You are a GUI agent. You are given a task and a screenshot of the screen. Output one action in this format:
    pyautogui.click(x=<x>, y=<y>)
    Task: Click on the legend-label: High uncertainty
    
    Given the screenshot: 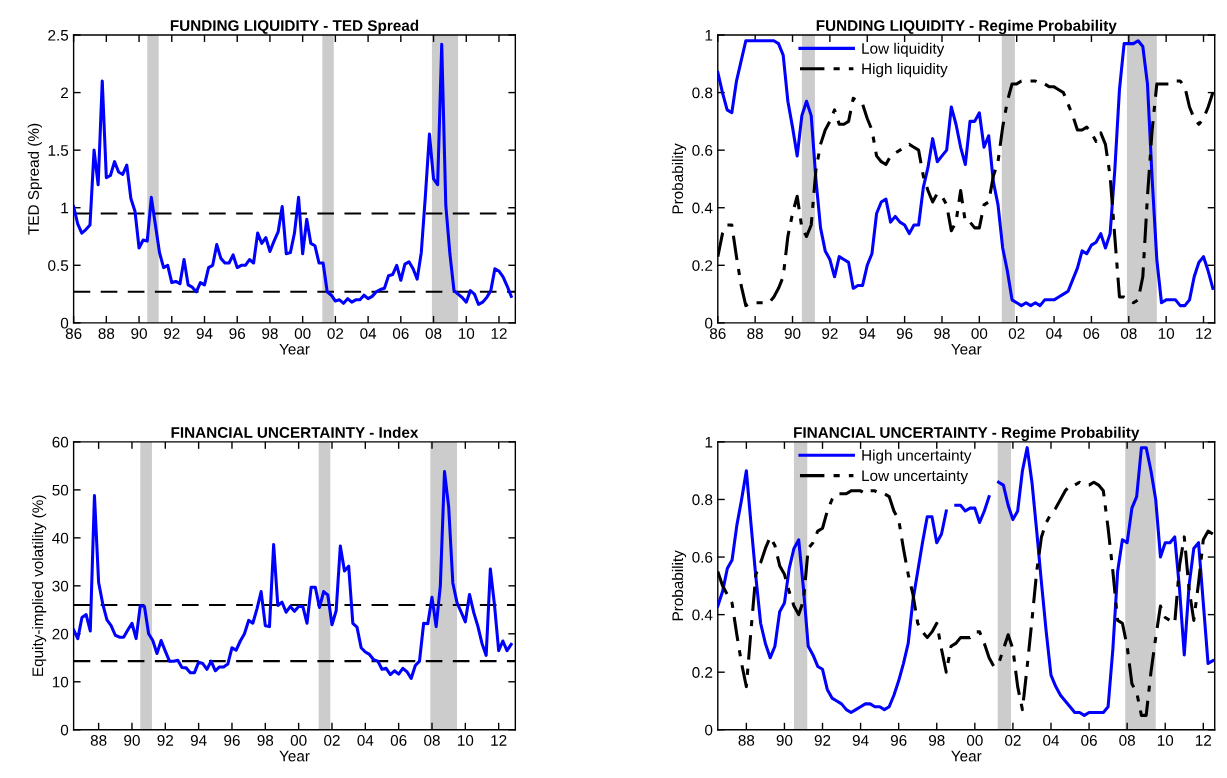 What is the action you would take?
    pyautogui.click(x=917, y=456)
    